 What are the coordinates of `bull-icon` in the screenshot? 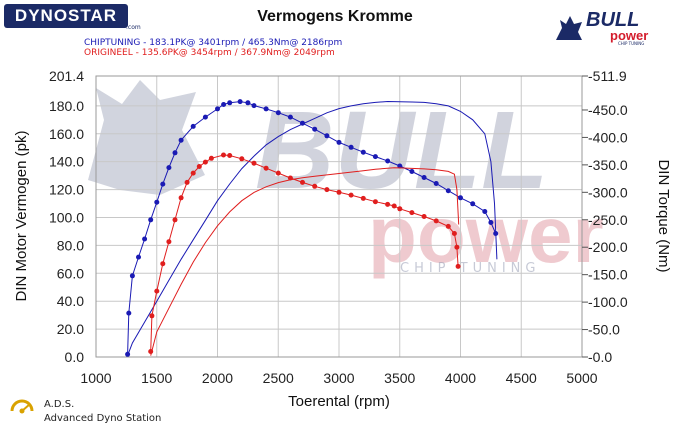 It's located at (569, 28).